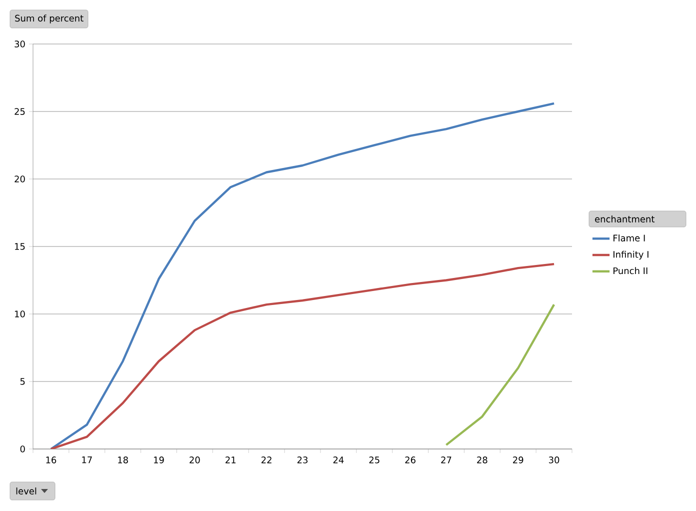 Image resolution: width=696 pixels, height=511 pixels. I want to click on x-tick-label: 25, so click(374, 460).